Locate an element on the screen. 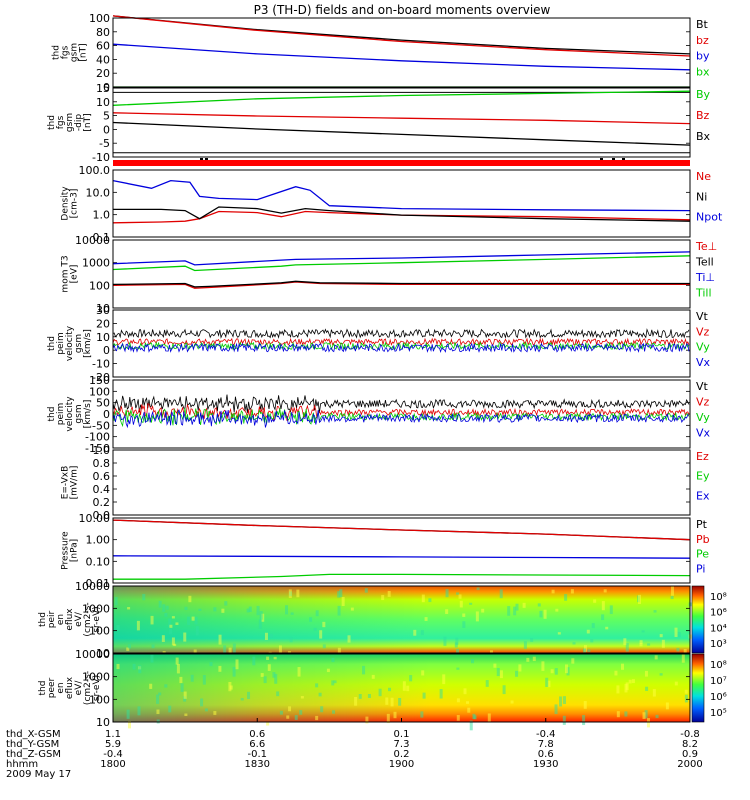 This screenshot has height=800, width=750. legend-by: by is located at coordinates (703, 56).